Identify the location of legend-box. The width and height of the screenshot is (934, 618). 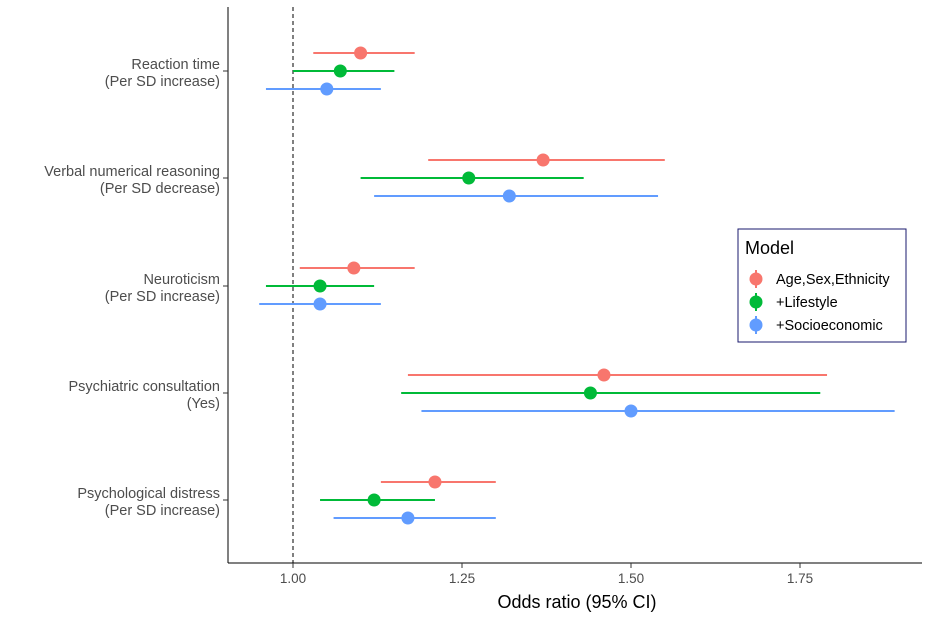
(822, 285).